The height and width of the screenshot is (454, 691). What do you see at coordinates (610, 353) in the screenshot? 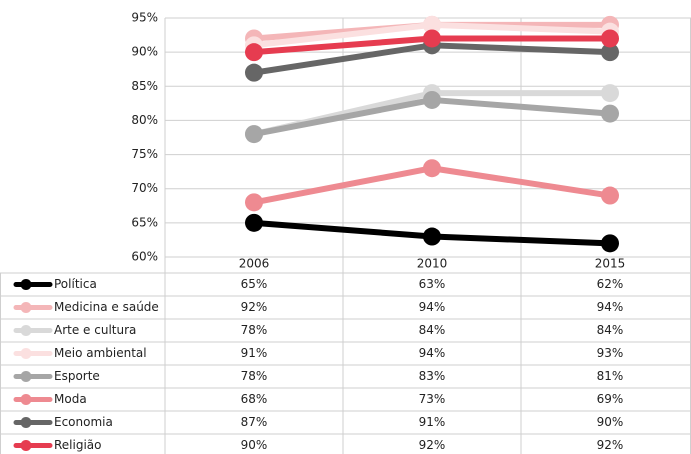
I see `table-cell: 93%` at bounding box center [610, 353].